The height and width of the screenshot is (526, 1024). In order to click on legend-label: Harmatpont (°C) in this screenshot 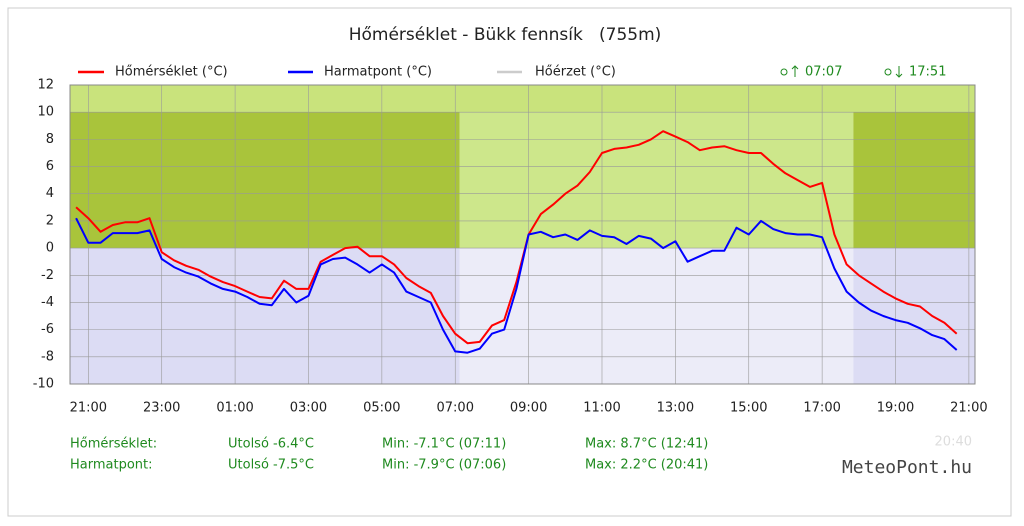, I will do `click(378, 72)`.